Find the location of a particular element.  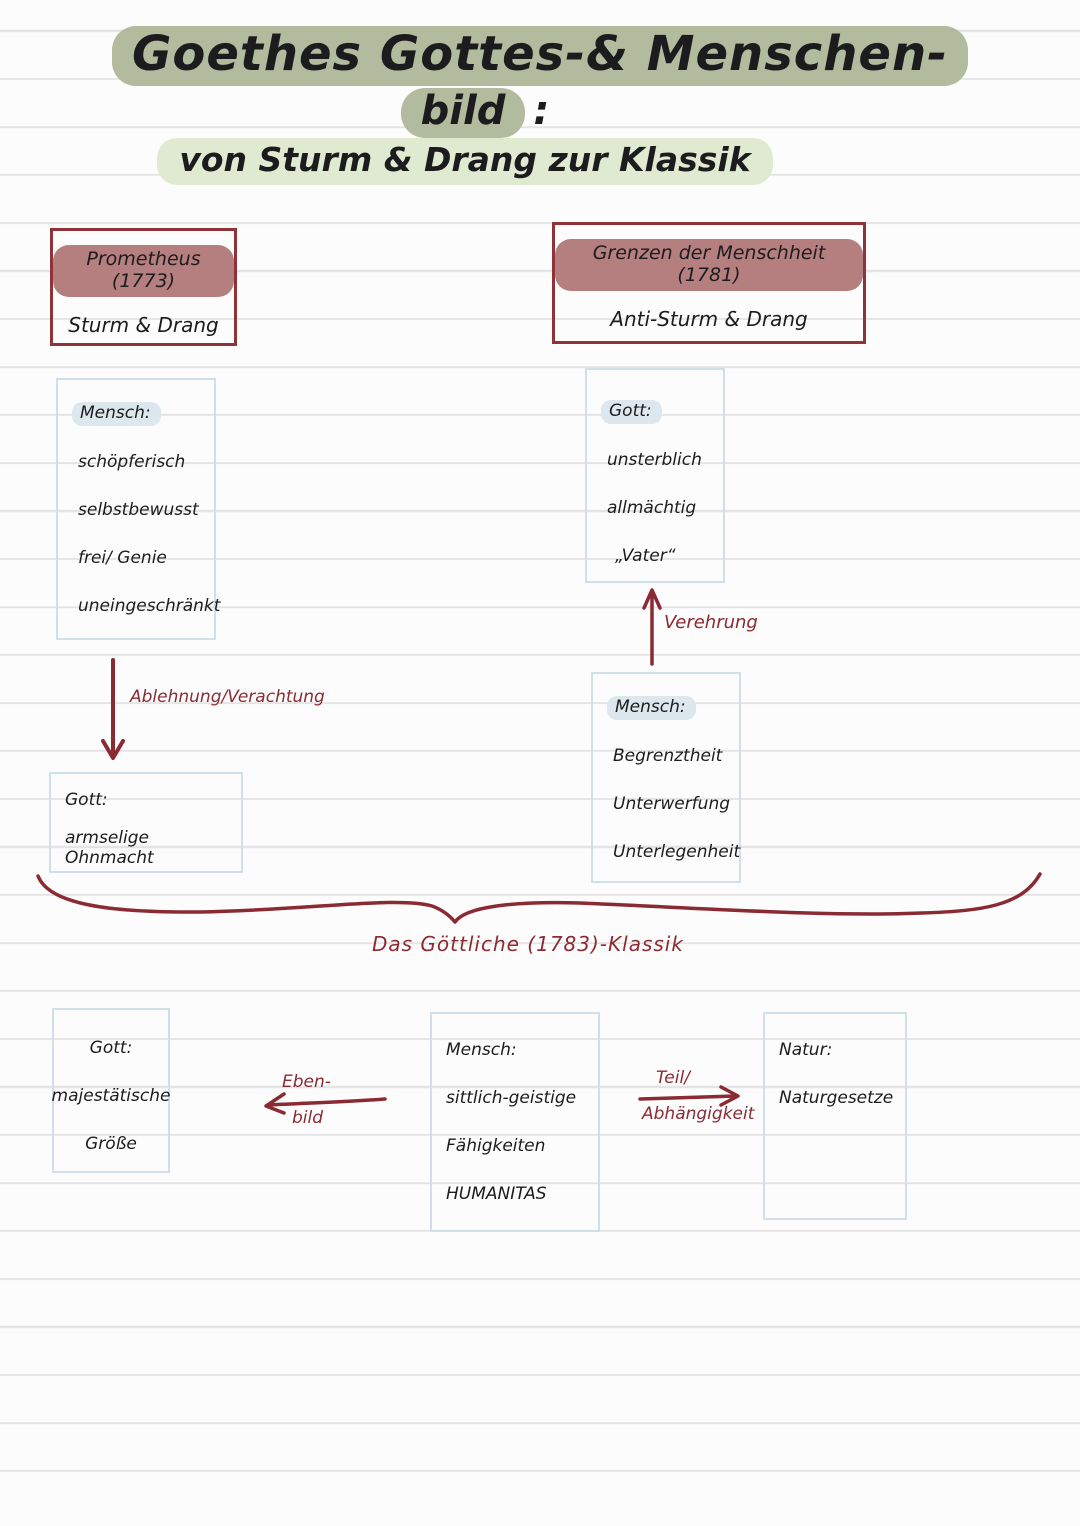

curly-brace is located at coordinates (539, 898).